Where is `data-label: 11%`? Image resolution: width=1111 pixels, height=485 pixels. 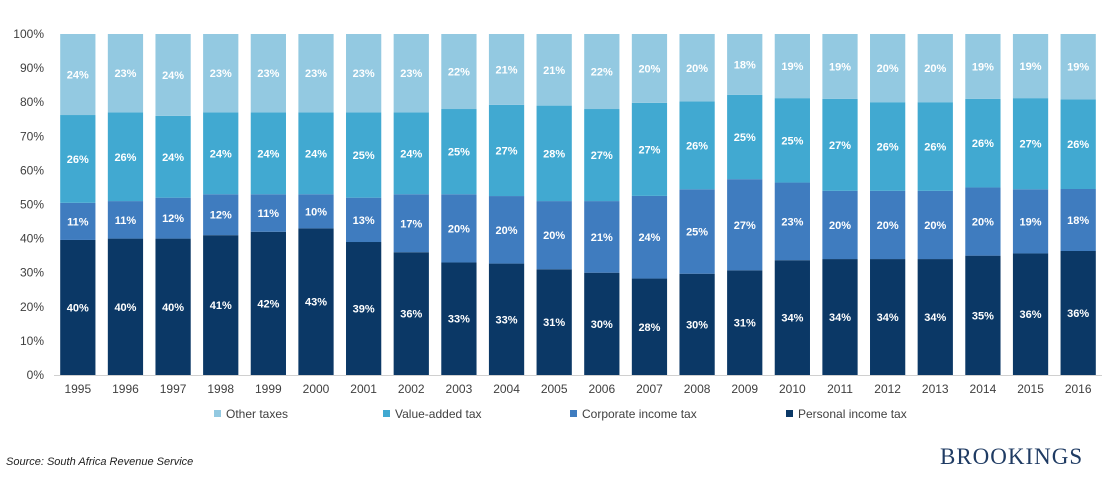
data-label: 11% is located at coordinates (78, 222).